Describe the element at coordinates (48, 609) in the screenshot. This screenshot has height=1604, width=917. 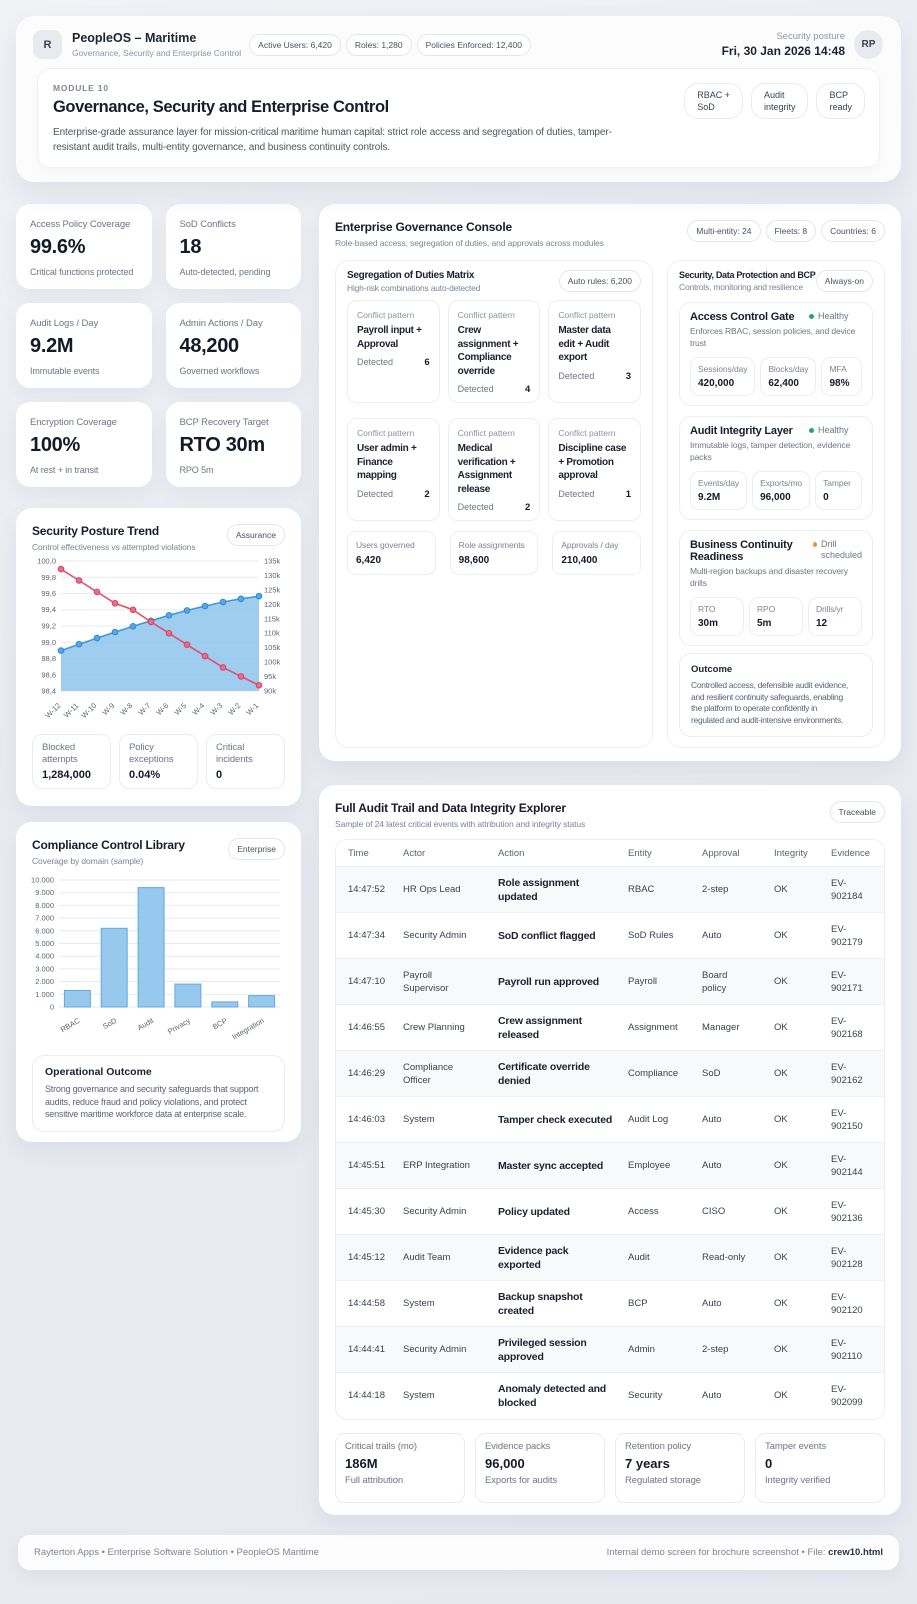
I see `svg-text: 99,4` at that location.